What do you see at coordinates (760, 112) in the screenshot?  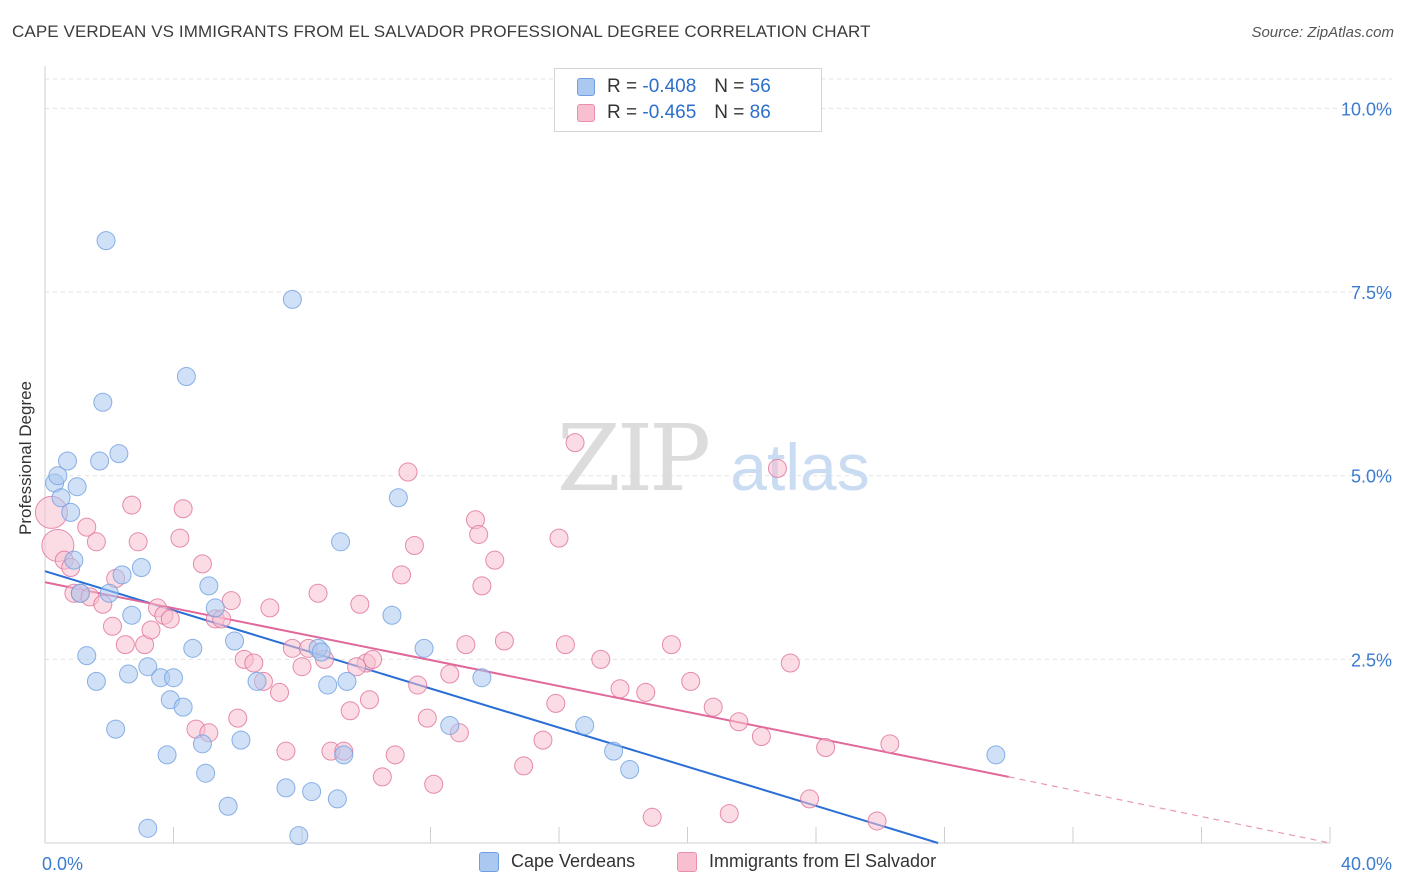 I see `legend-n-value: 86` at bounding box center [760, 112].